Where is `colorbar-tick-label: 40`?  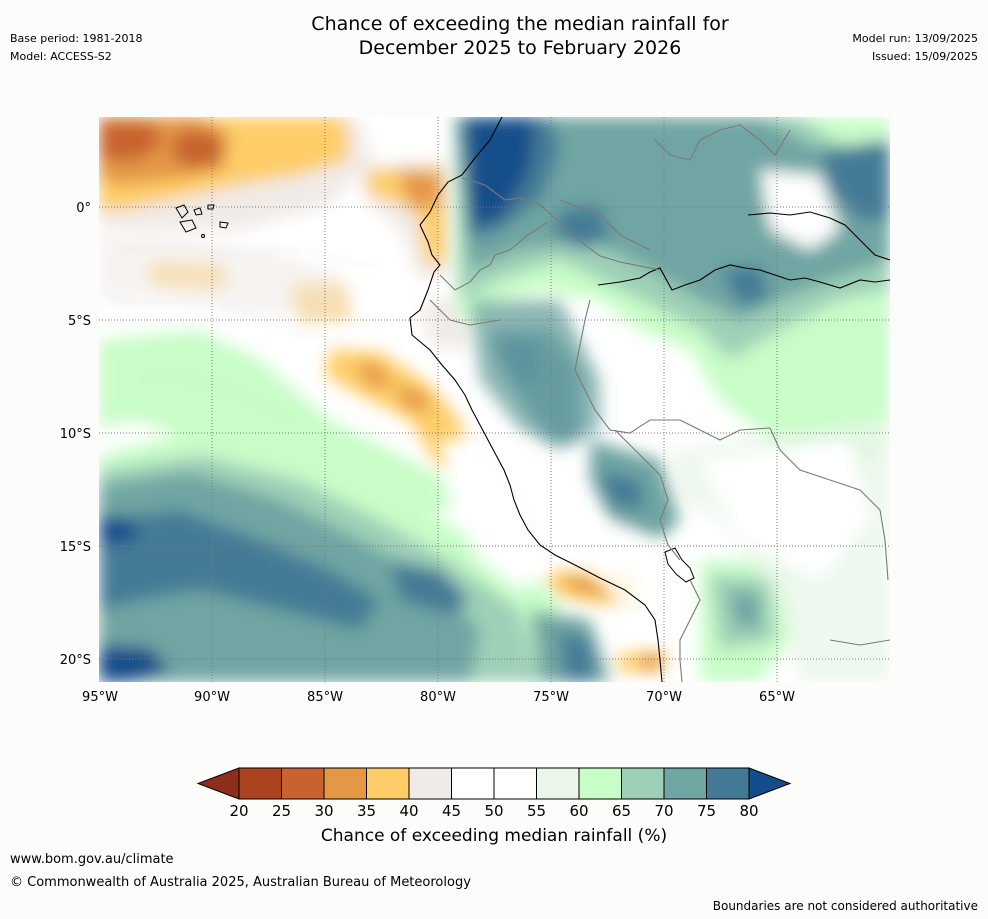
colorbar-tick-label: 40 is located at coordinates (408, 811).